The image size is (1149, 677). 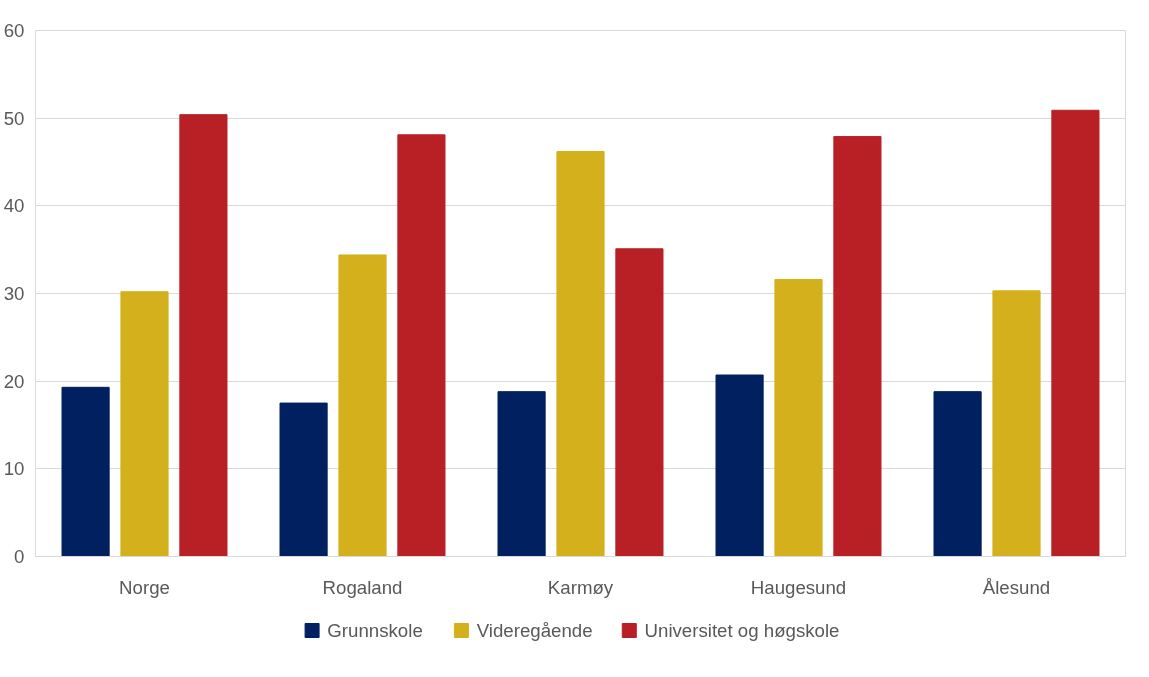 I want to click on y-tick-label: 20, so click(x=14, y=381).